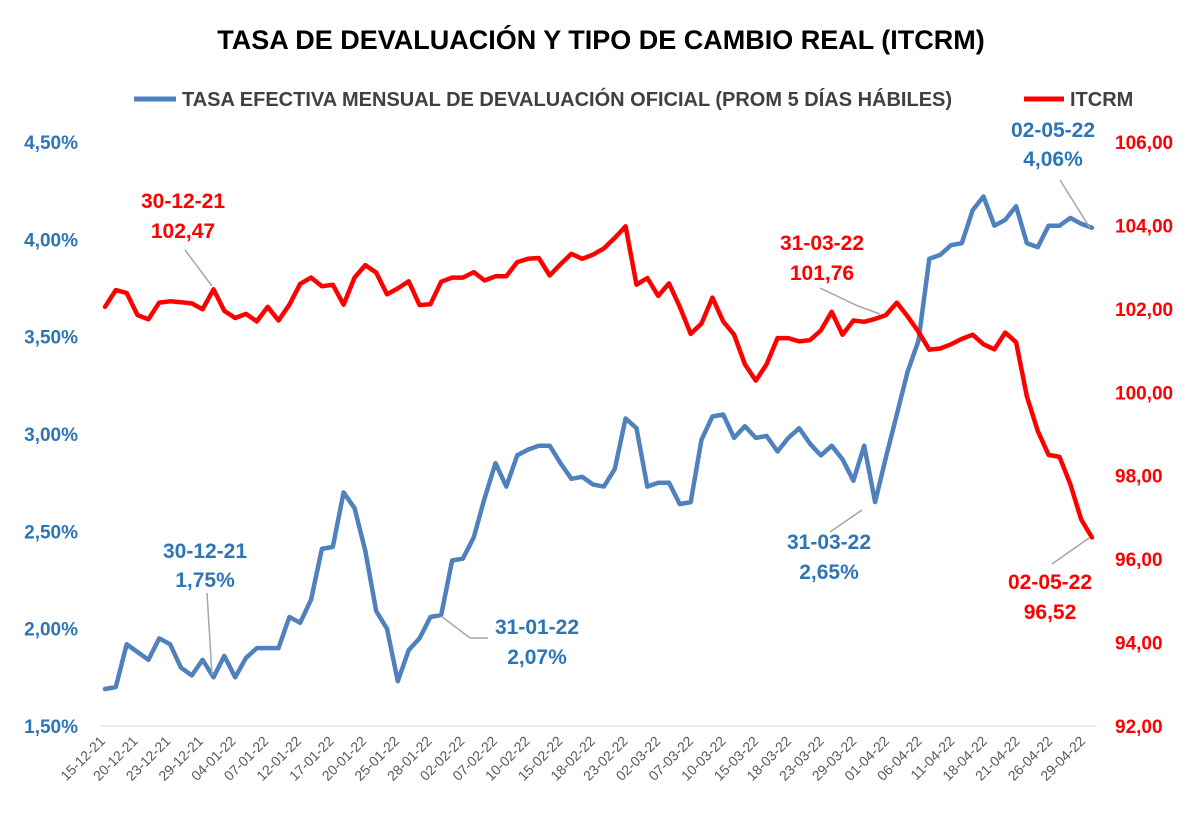 This screenshot has height=818, width=1203. Describe the element at coordinates (1101, 100) in the screenshot. I see `legend-label-itcrm: ITCRM` at that location.